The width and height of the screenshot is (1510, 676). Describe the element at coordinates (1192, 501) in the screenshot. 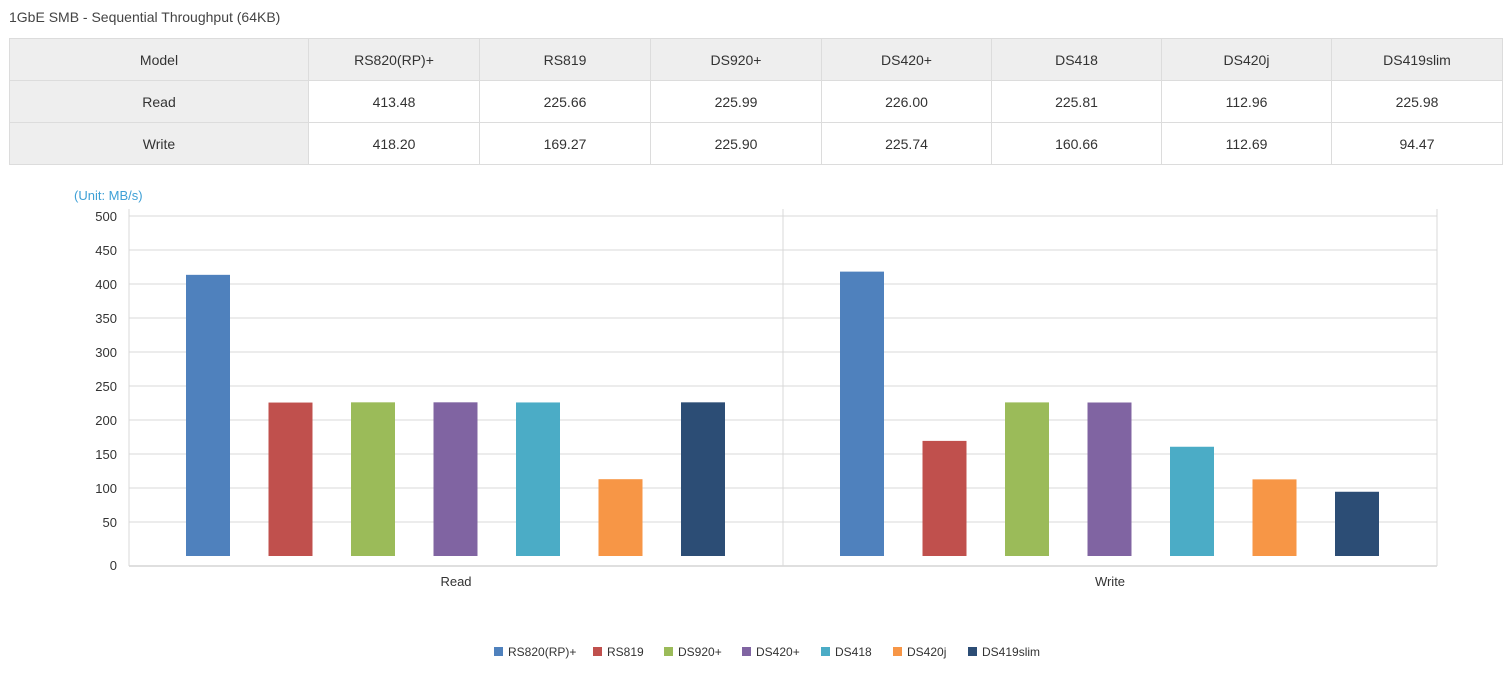

I see `bar-write-ds418` at that location.